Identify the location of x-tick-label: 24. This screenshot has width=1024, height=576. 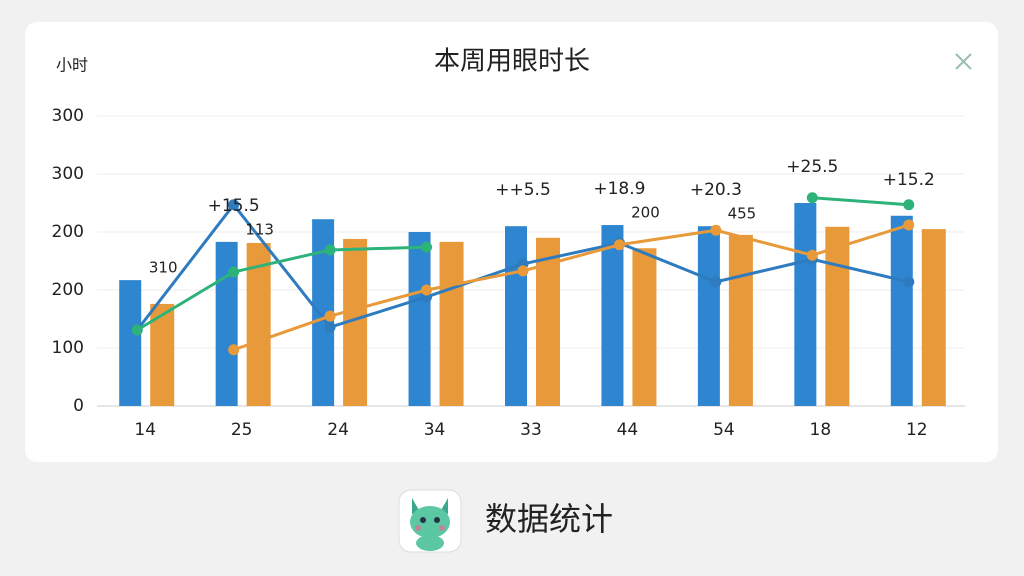
(338, 430).